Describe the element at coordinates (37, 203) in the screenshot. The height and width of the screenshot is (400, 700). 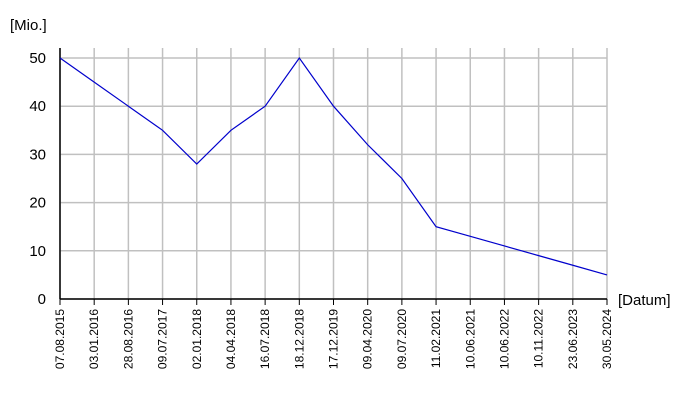
I see `y-tick-label: 20` at that location.